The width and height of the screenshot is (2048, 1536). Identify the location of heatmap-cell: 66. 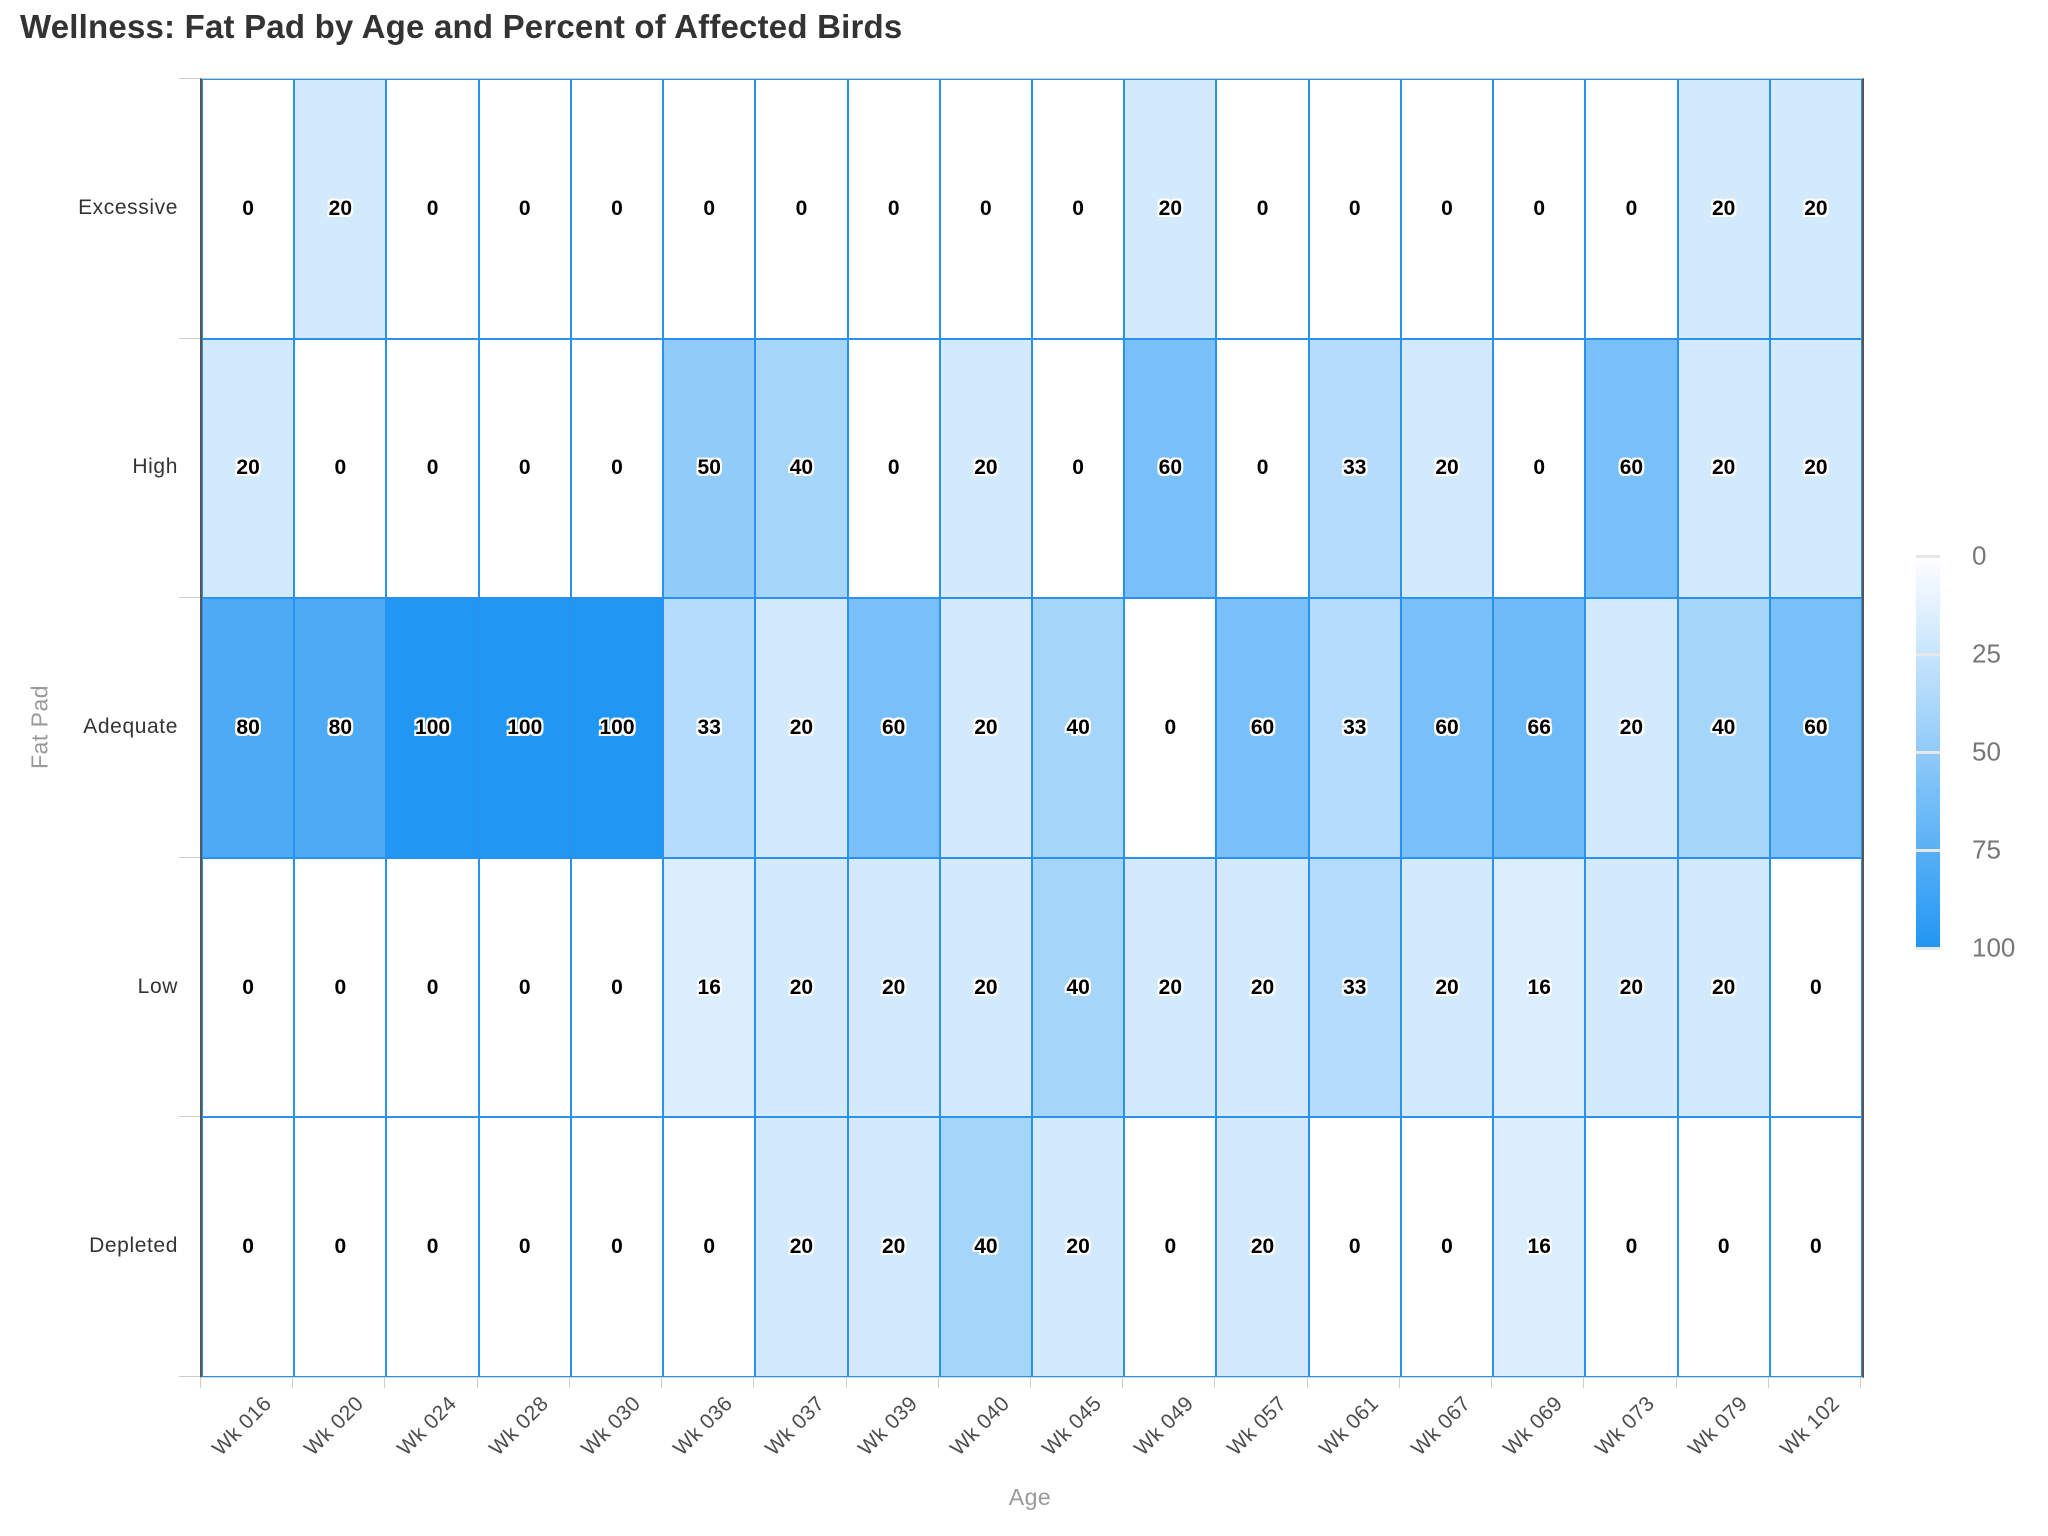
(1539, 728).